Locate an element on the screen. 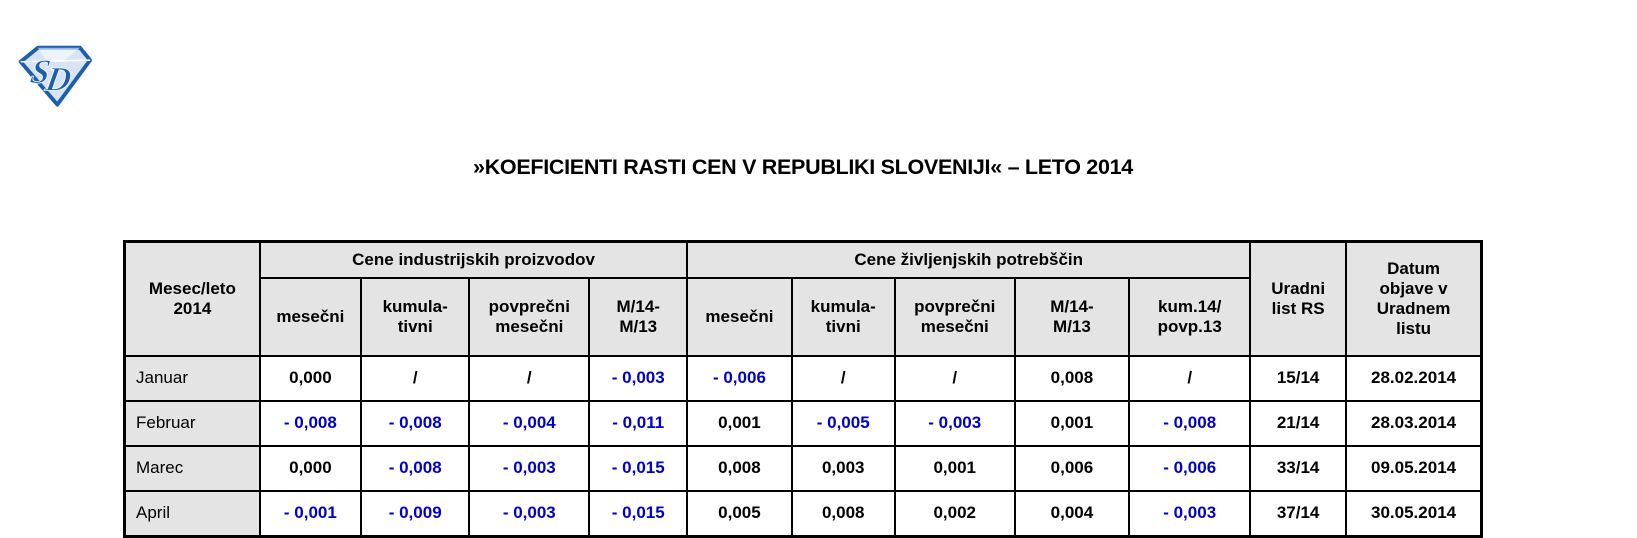  official-gazette-cell: 33/14 is located at coordinates (1298, 468).